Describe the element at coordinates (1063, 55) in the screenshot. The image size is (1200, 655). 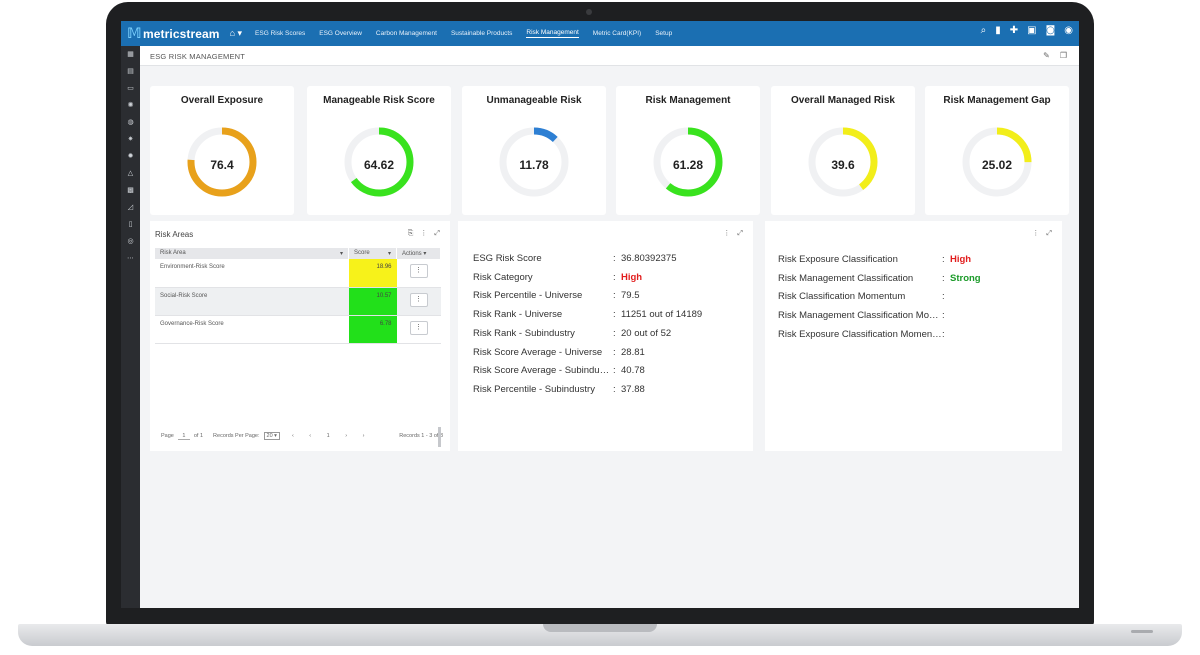
I see `copy-icon: ❐` at that location.